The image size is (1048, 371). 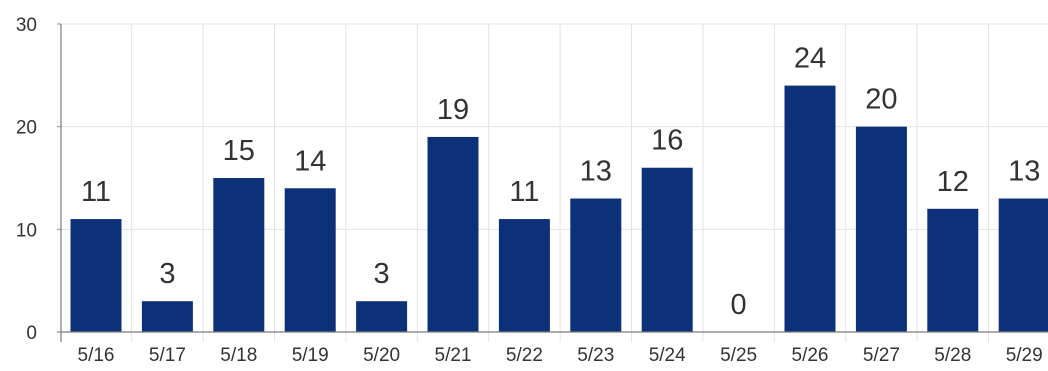 I want to click on x-tick-label: 5/24, so click(x=667, y=355).